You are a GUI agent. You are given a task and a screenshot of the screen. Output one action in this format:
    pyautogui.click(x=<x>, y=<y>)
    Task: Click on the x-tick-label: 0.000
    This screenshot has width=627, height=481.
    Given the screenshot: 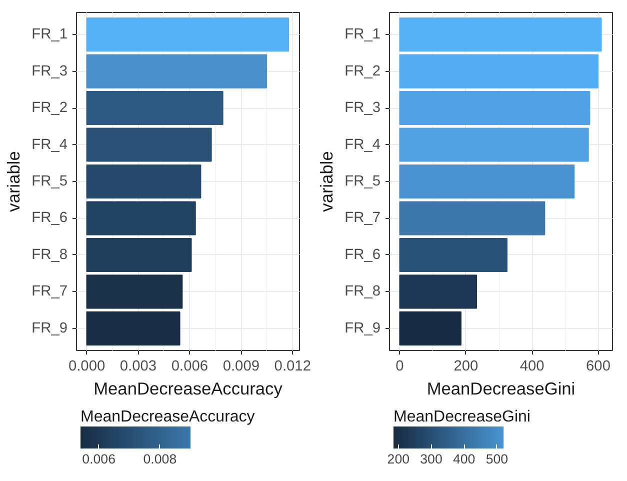 What is the action you would take?
    pyautogui.click(x=87, y=366)
    